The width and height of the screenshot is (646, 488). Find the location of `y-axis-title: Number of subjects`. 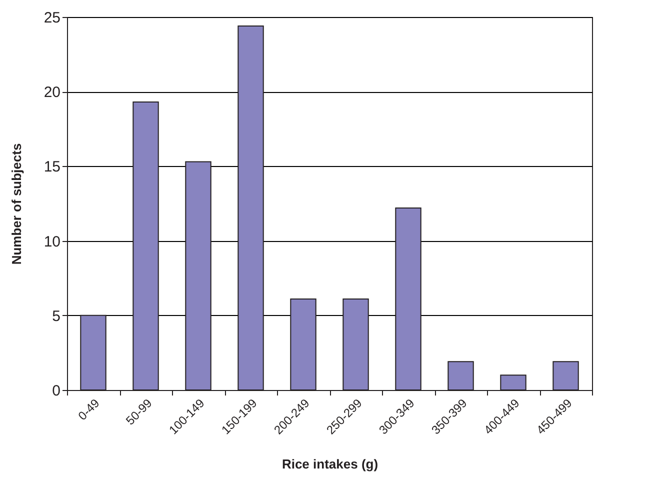

y-axis-title: Number of subjects is located at coordinates (16, 204).